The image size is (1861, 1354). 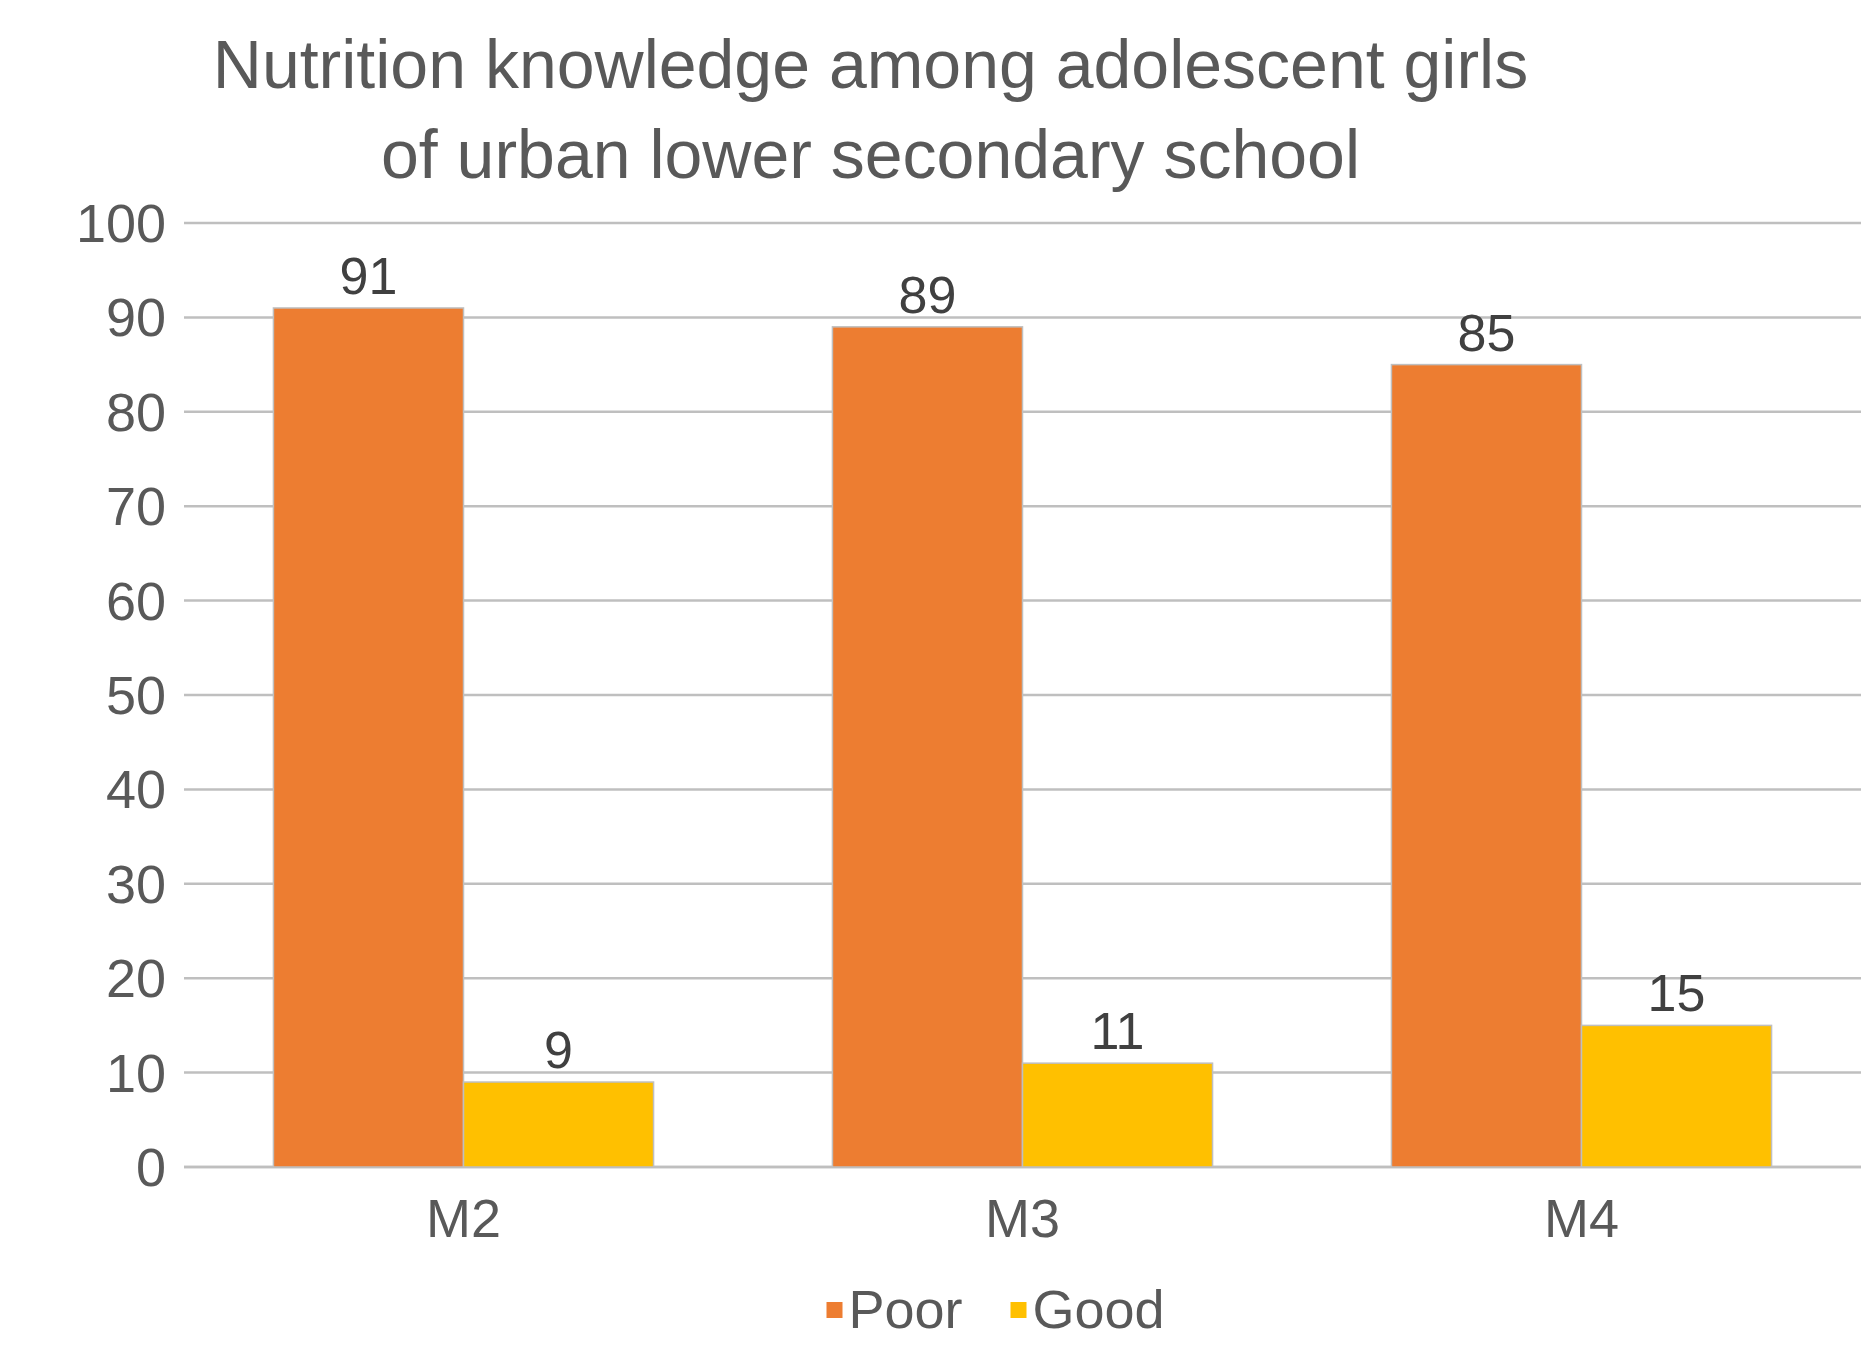 What do you see at coordinates (135, 789) in the screenshot?
I see `y-tick-label: 40` at bounding box center [135, 789].